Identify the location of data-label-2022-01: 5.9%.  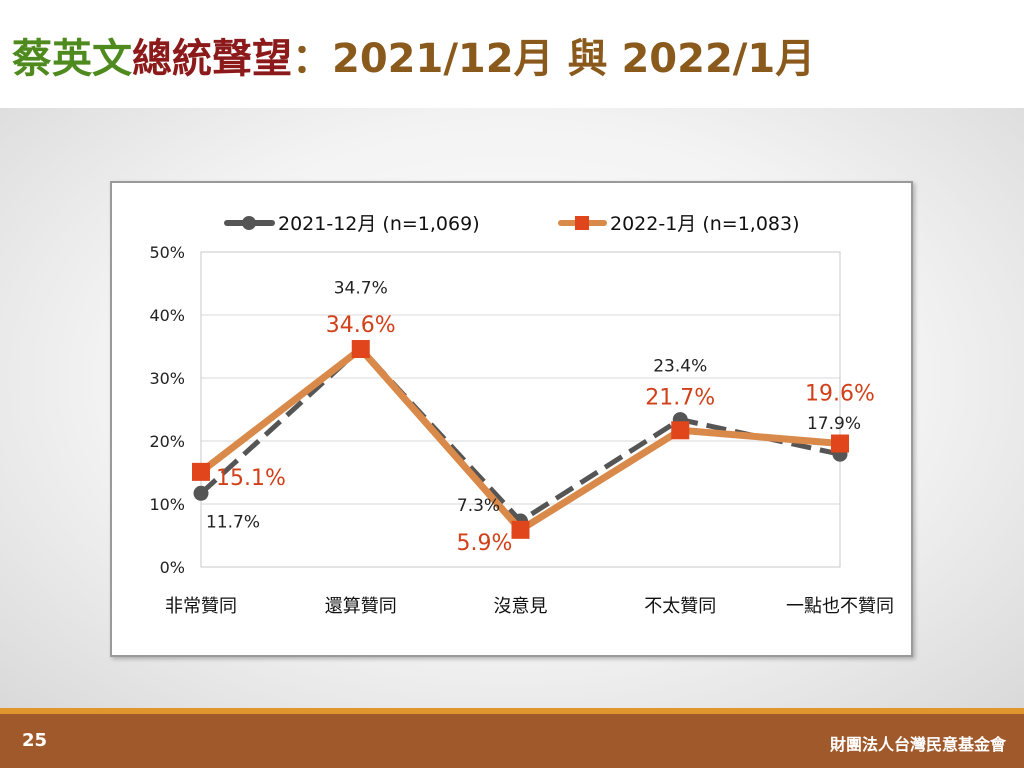
(485, 543).